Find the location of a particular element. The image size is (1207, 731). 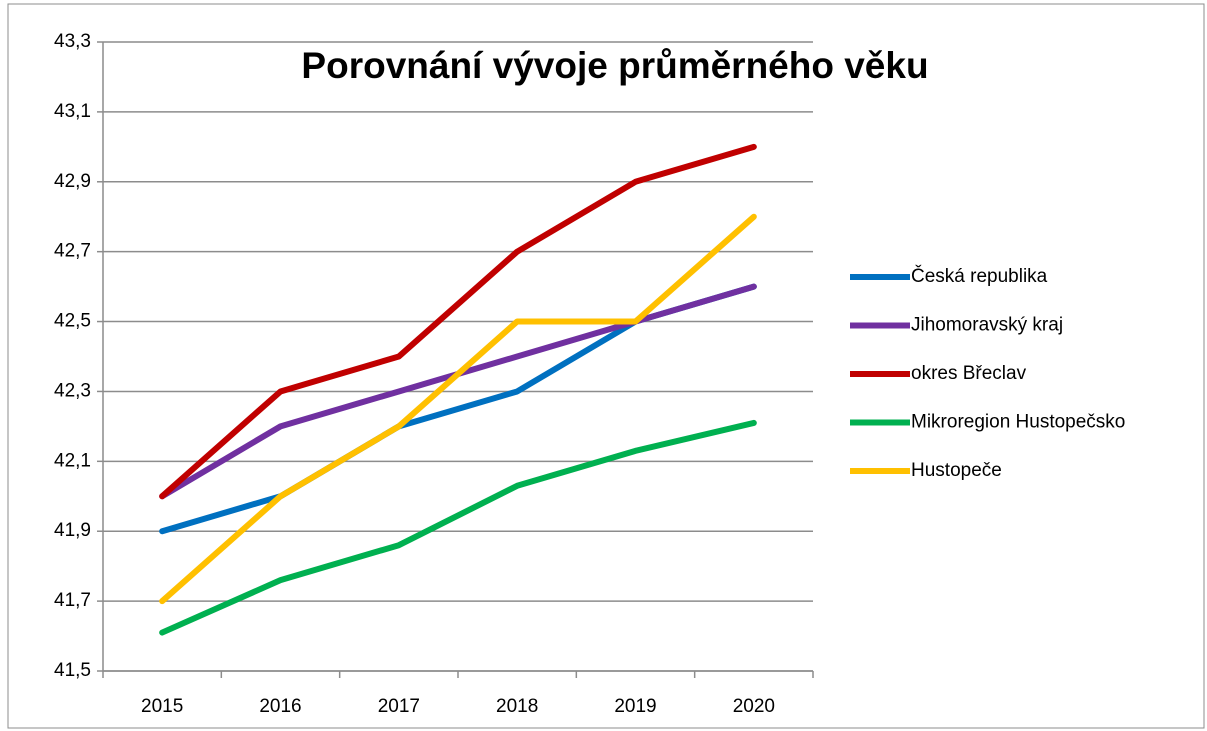

x-tick-label: 2018 is located at coordinates (517, 706).